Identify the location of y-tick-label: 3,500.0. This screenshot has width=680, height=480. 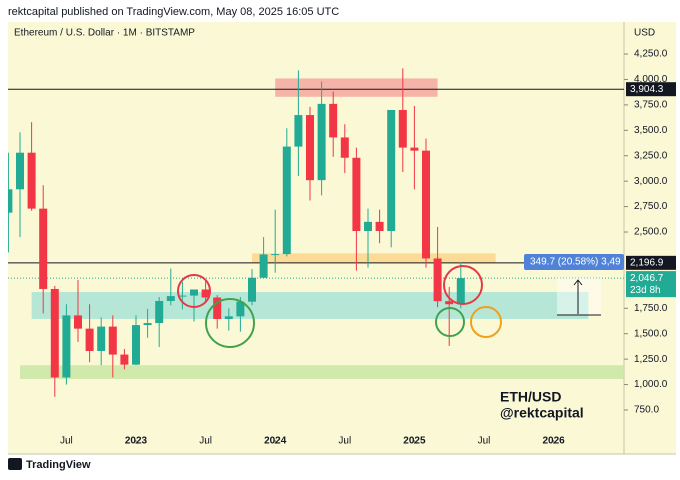
(651, 130).